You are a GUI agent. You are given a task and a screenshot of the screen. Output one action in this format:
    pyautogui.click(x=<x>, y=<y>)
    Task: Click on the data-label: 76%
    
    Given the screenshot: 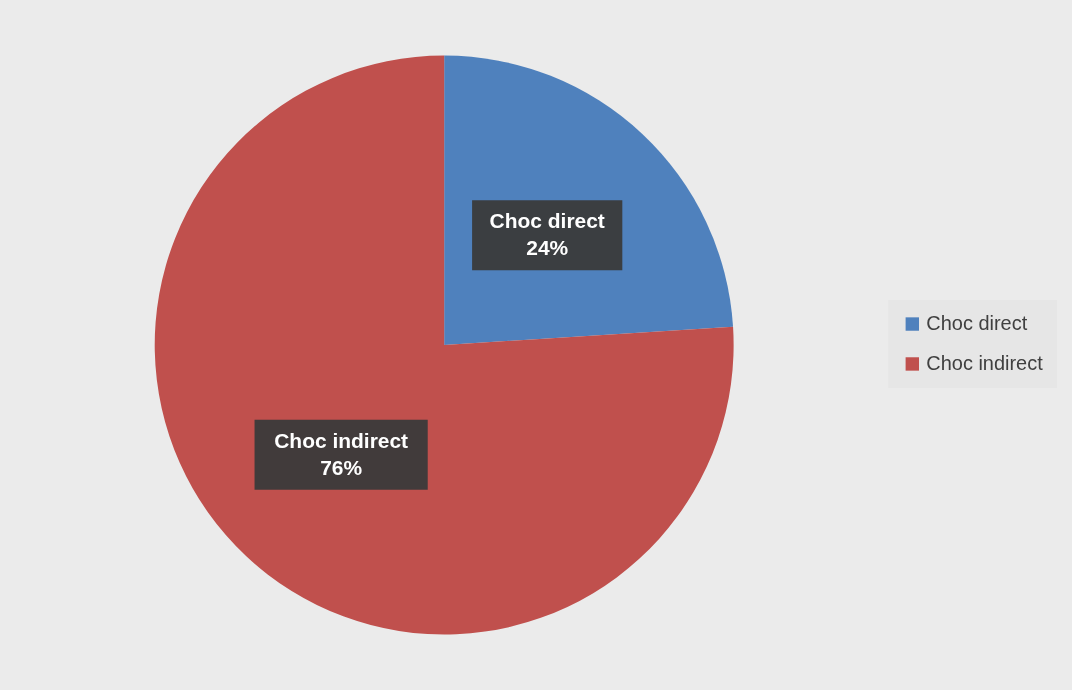 What is the action you would take?
    pyautogui.click(x=341, y=467)
    